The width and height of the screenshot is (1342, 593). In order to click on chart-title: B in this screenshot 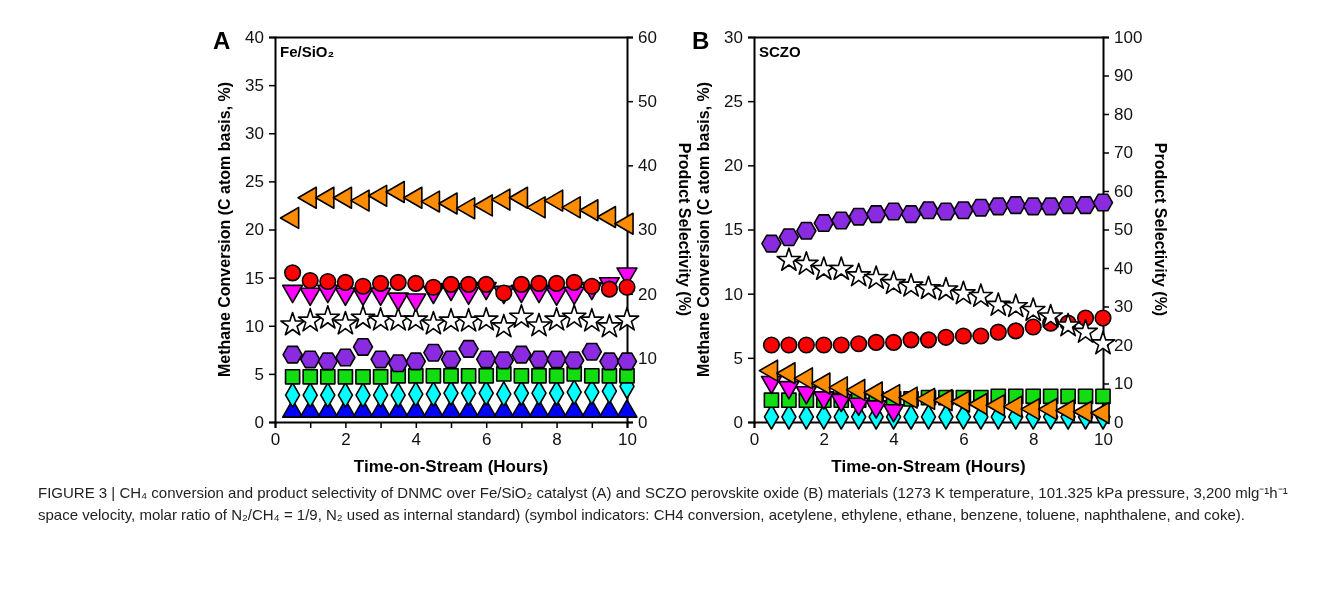, I will do `click(701, 40)`.